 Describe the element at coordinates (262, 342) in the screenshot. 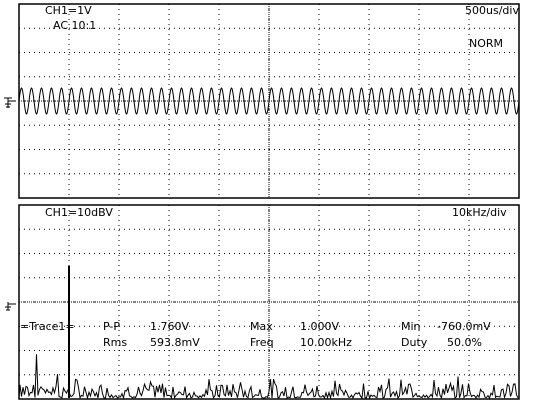

I see `measure-label: Freq` at that location.